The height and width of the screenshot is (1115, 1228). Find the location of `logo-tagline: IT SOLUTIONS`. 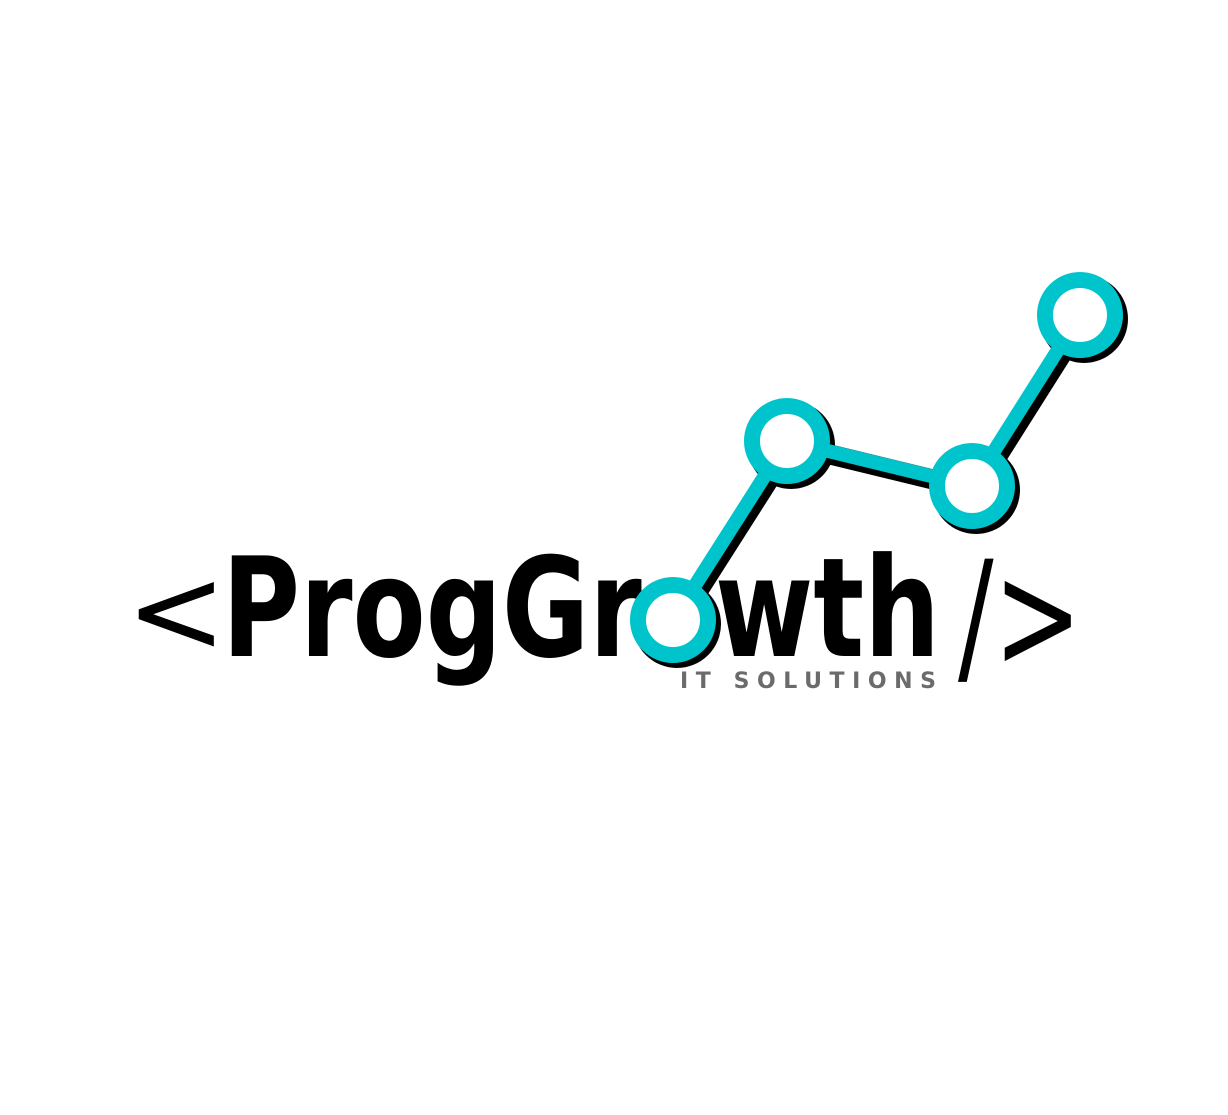

logo-tagline: IT SOLUTIONS is located at coordinates (812, 681).